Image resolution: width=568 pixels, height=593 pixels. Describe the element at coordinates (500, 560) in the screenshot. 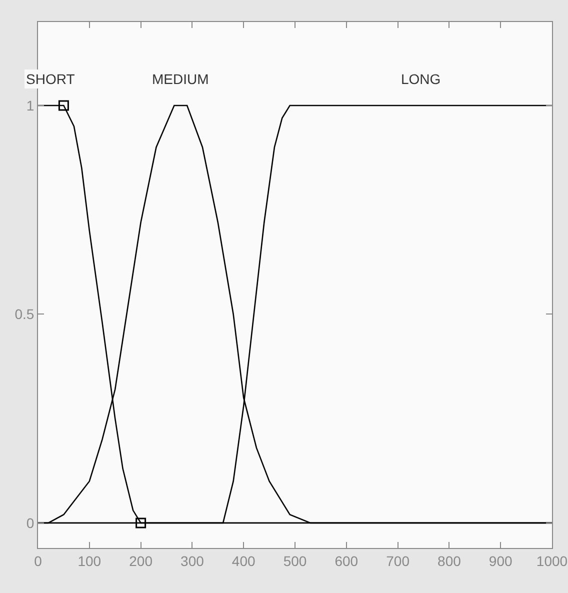

I see `x-tick-label: 900` at that location.